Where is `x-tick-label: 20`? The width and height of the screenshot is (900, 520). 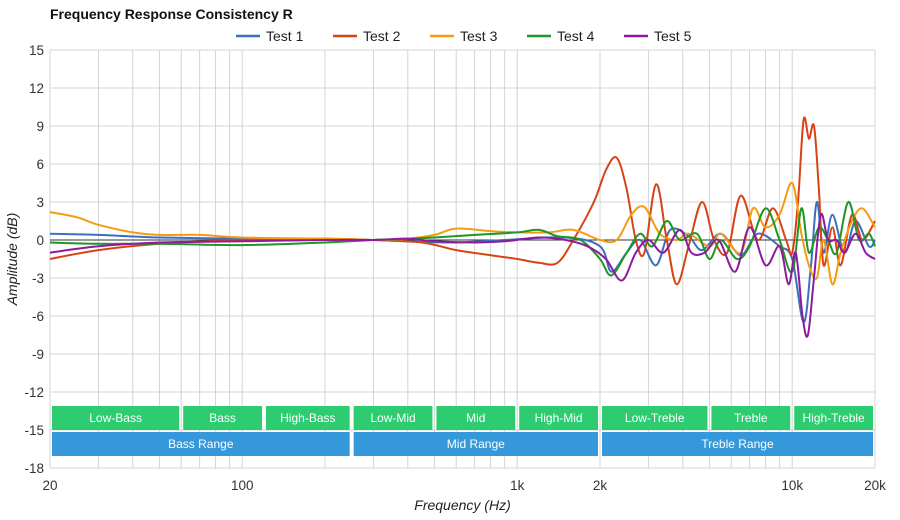
x-tick-label: 20 is located at coordinates (49, 485).